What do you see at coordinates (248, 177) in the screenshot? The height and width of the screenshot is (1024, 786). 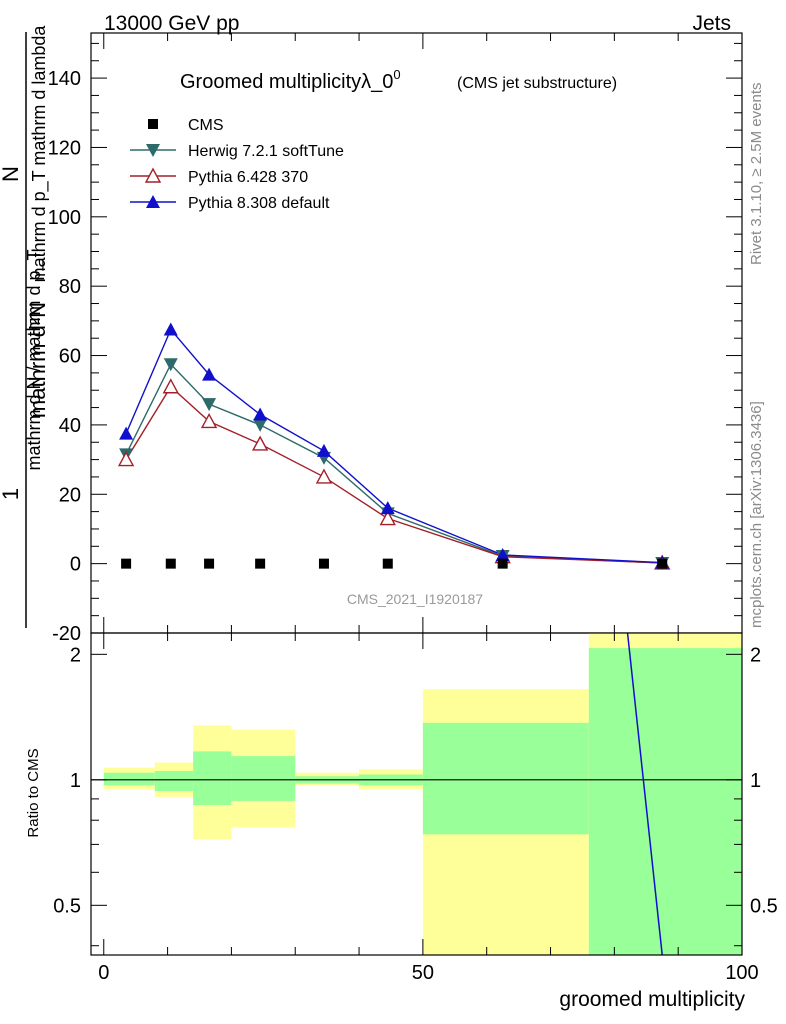 I see `legend-label-2: Pythia 6.428 370` at bounding box center [248, 177].